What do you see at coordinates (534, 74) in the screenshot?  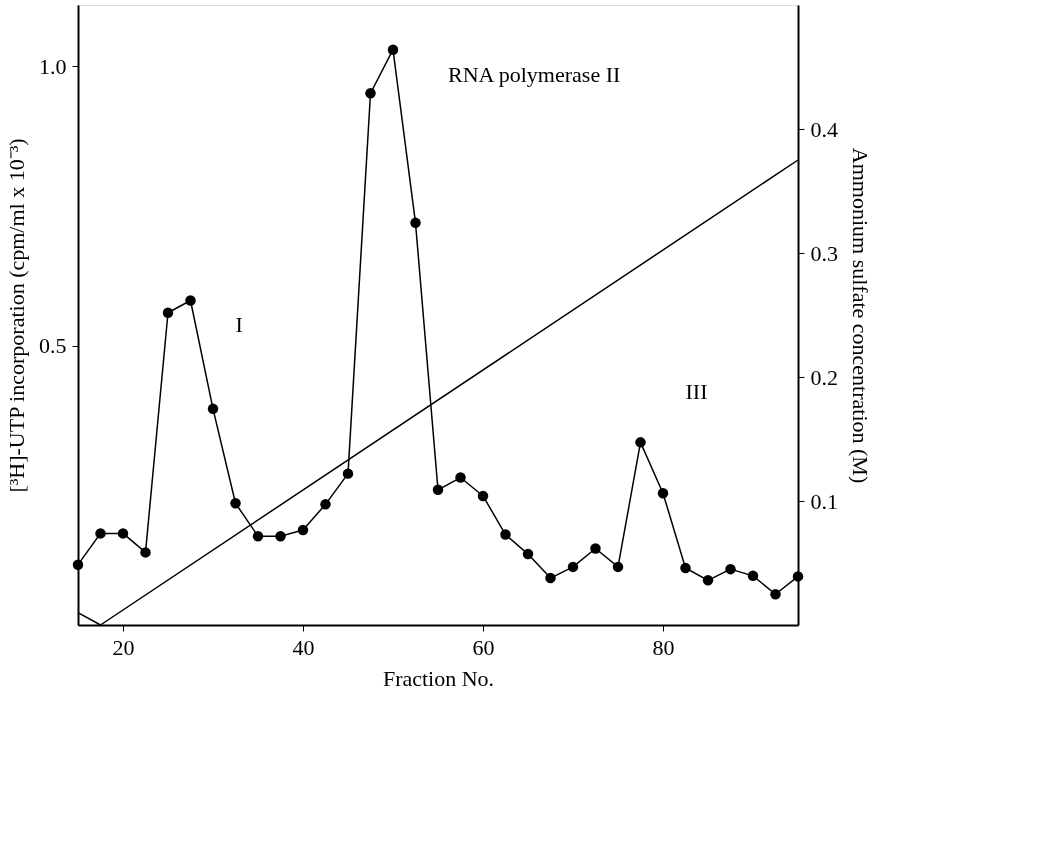 I see `annotation: RNA polymerase II` at bounding box center [534, 74].